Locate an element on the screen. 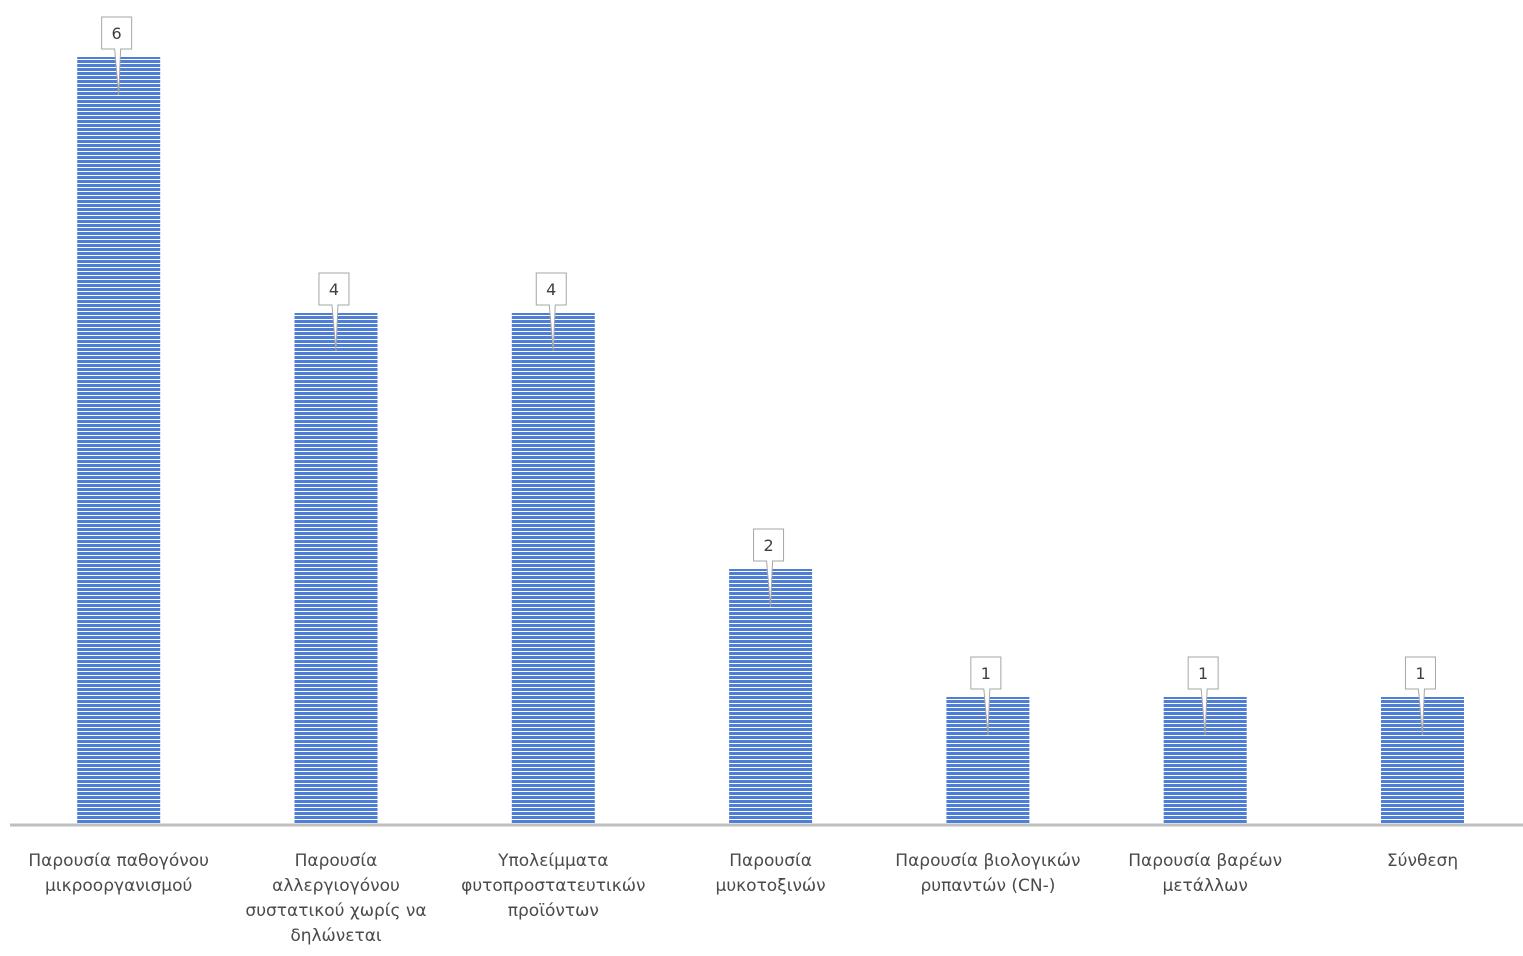 The image size is (1523, 956). data-label-text-1: 4 is located at coordinates (334, 289).